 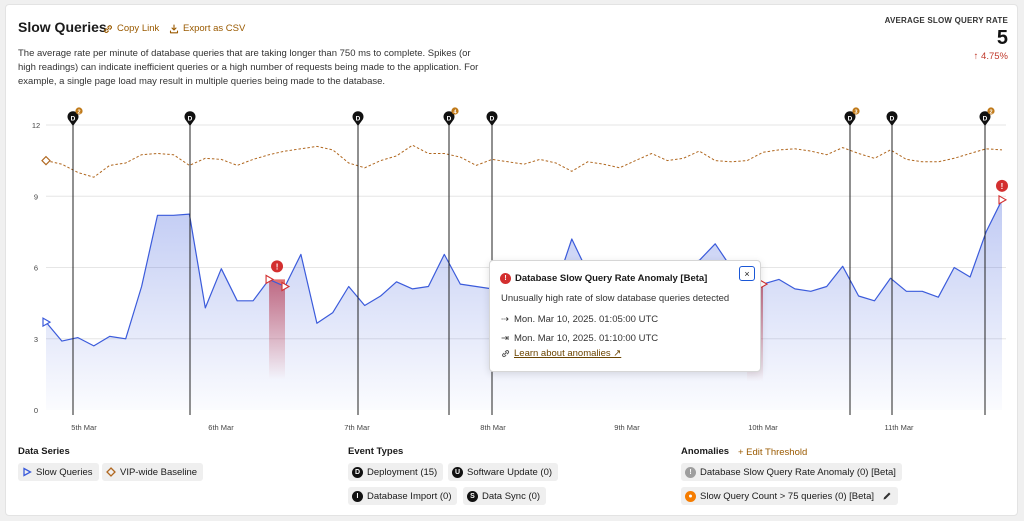 I want to click on event-type-software-update-label: Software Update (0), so click(x=510, y=472).